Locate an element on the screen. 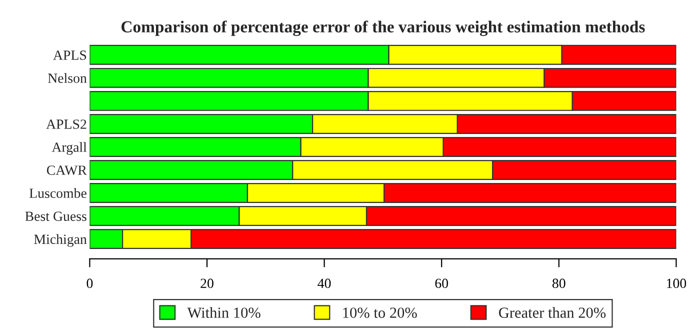  y-tick-label: CAWR is located at coordinates (66, 170).